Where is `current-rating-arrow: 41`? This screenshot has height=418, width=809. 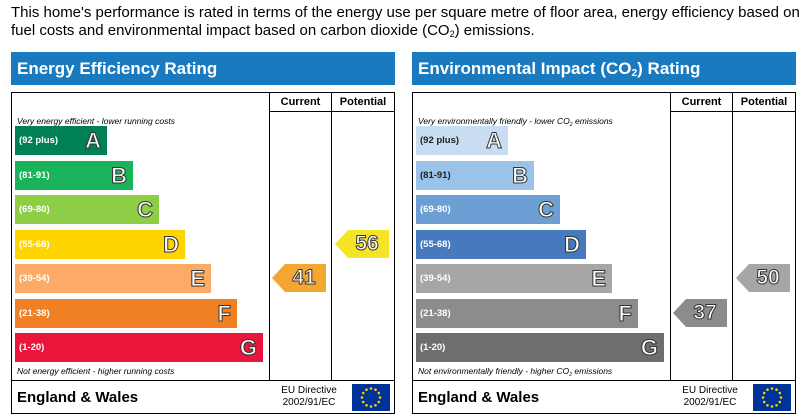 current-rating-arrow: 41 is located at coordinates (299, 278).